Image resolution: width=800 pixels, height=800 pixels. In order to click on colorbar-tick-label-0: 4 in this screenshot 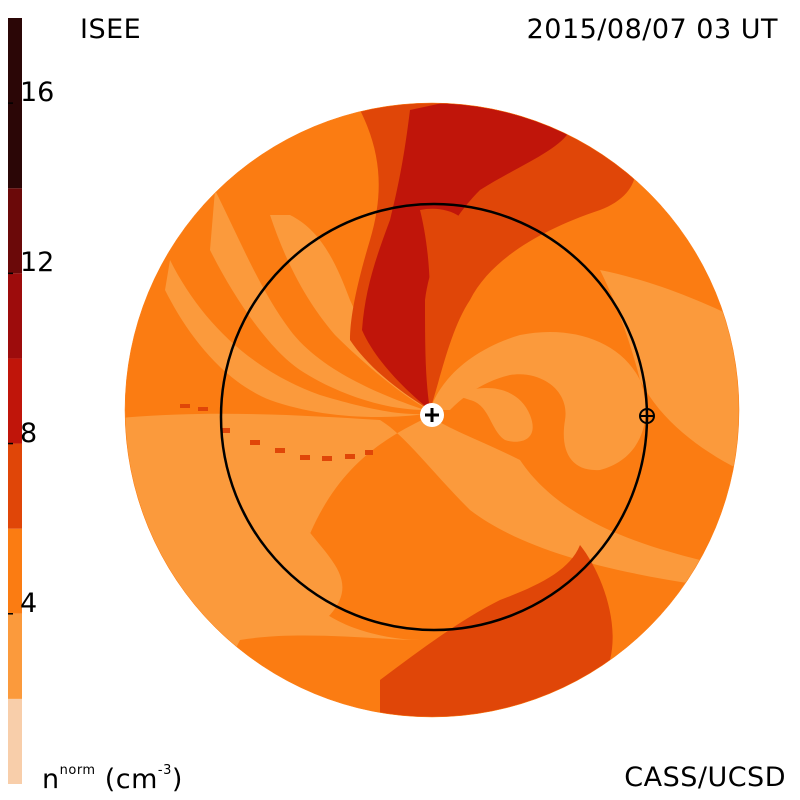, I will do `click(29, 603)`.